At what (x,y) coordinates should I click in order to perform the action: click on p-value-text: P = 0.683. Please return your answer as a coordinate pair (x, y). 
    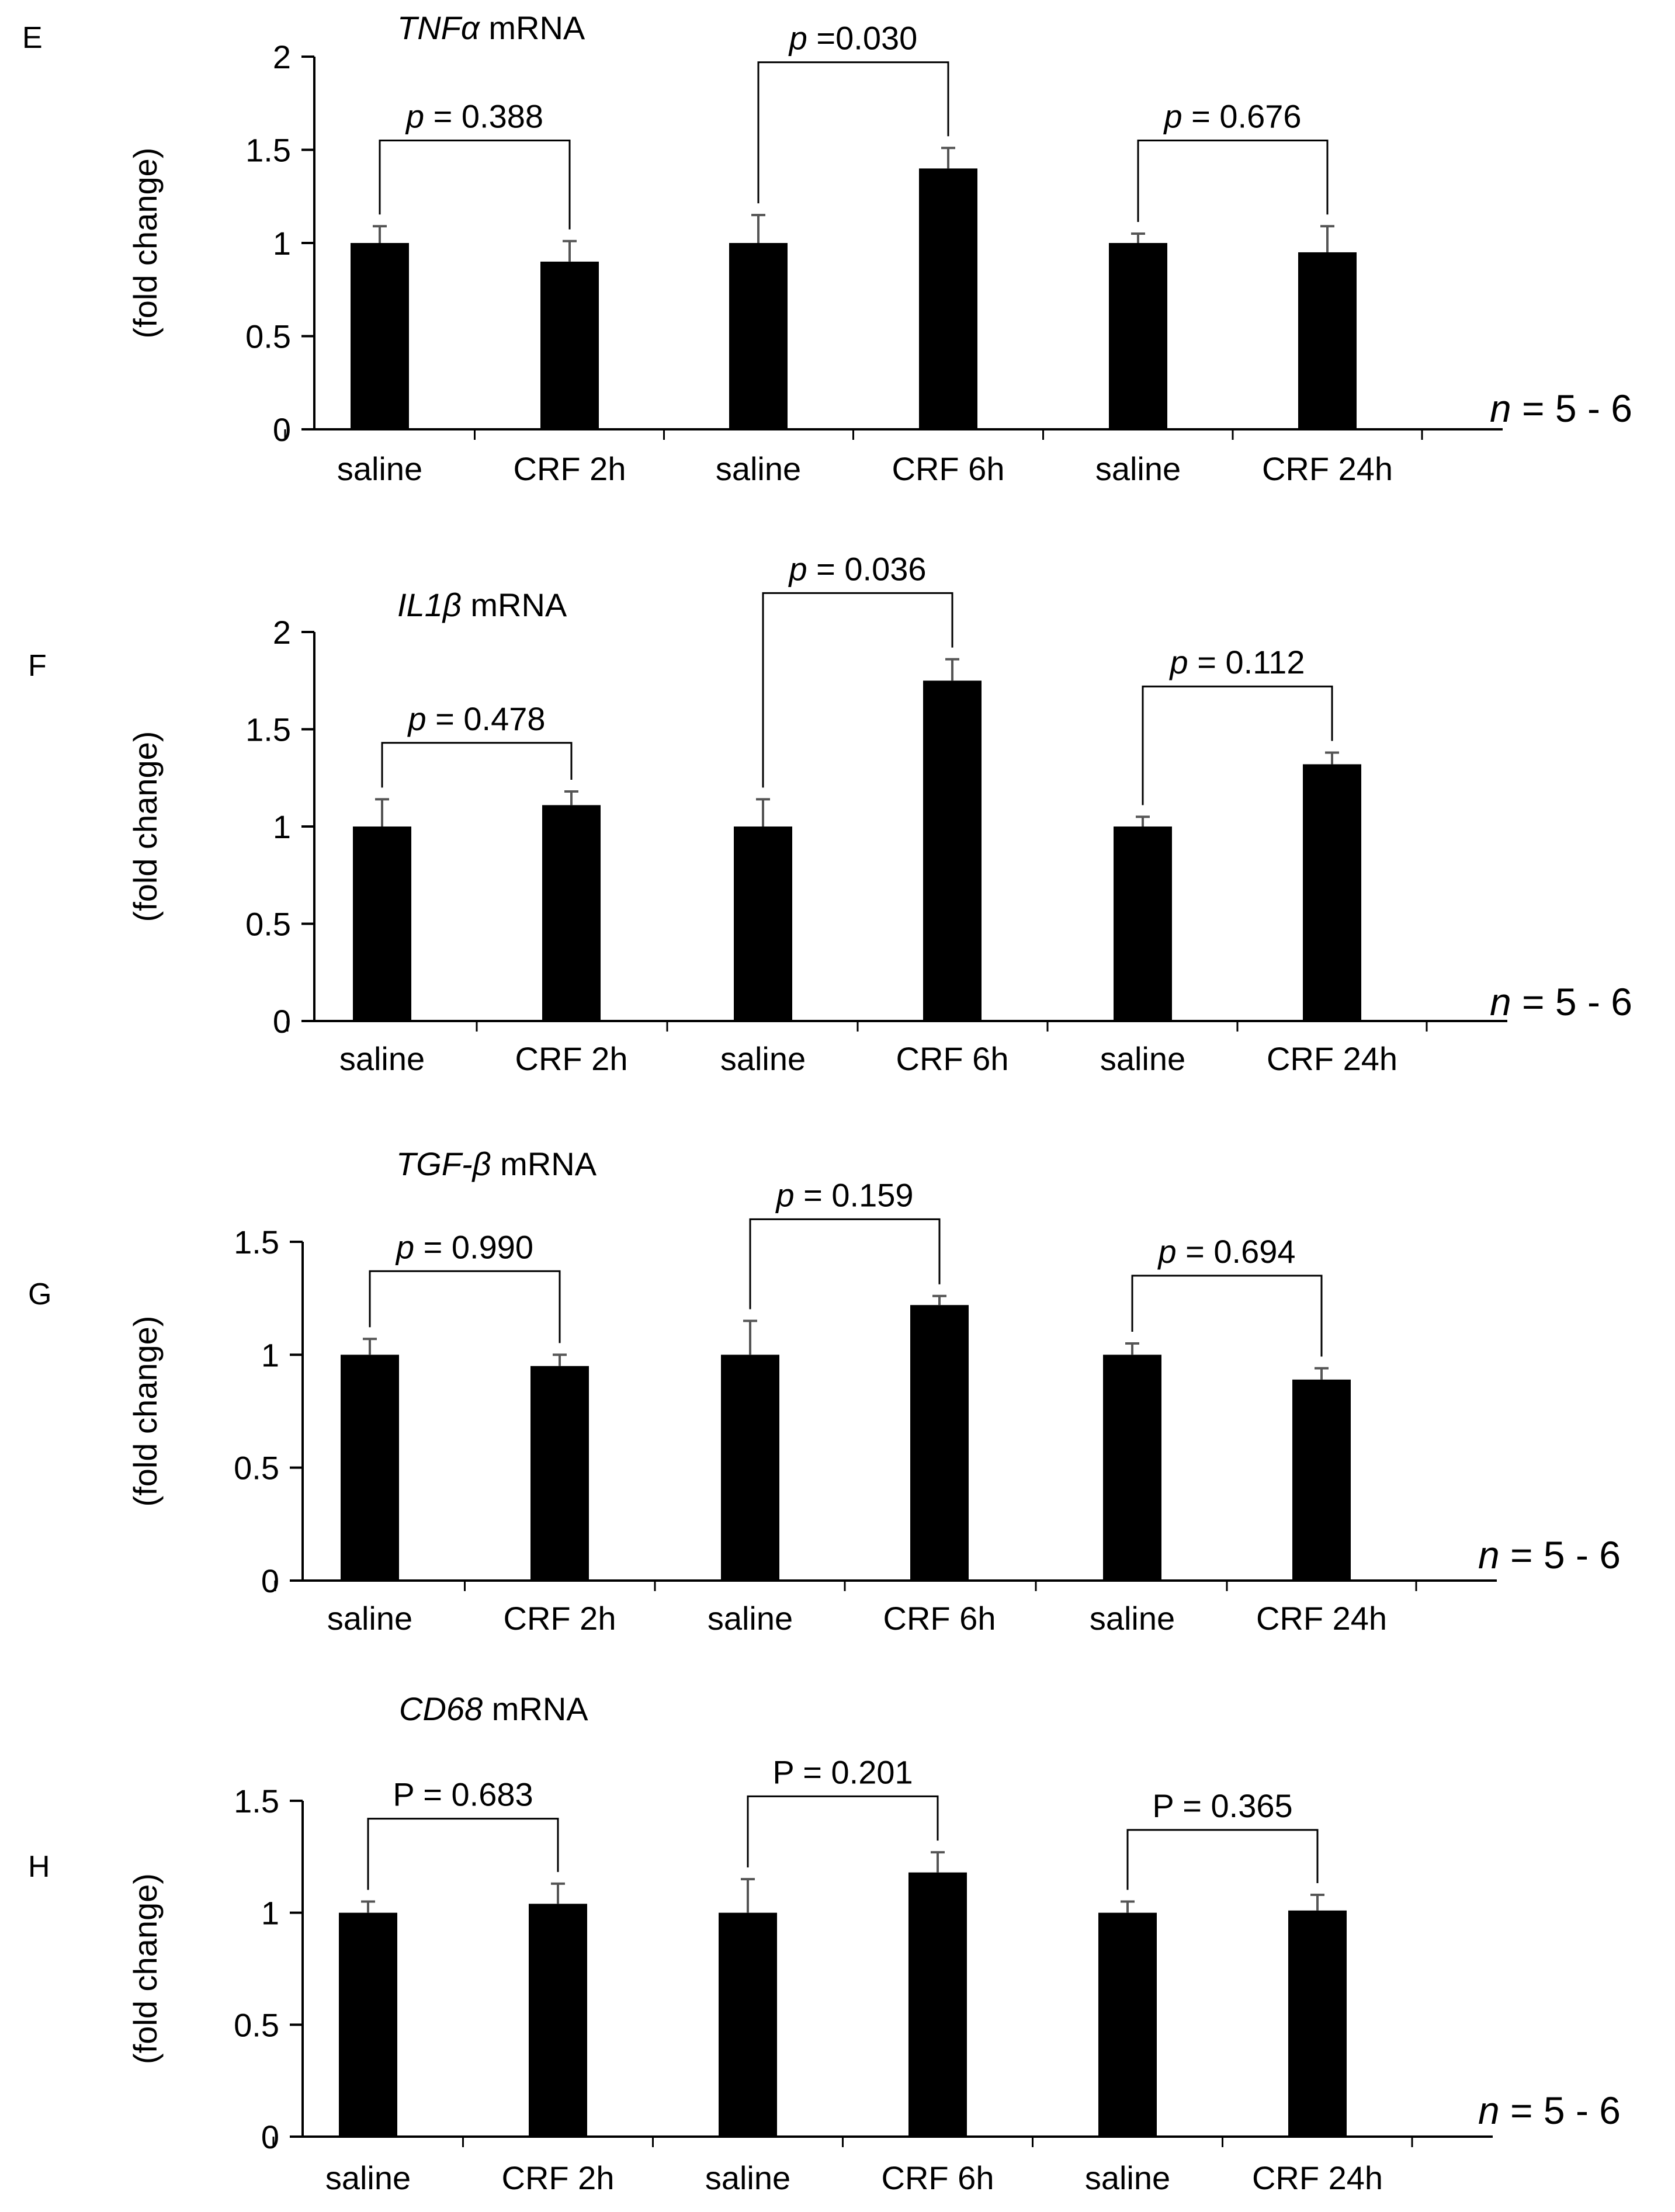
    Looking at the image, I should click on (463, 1794).